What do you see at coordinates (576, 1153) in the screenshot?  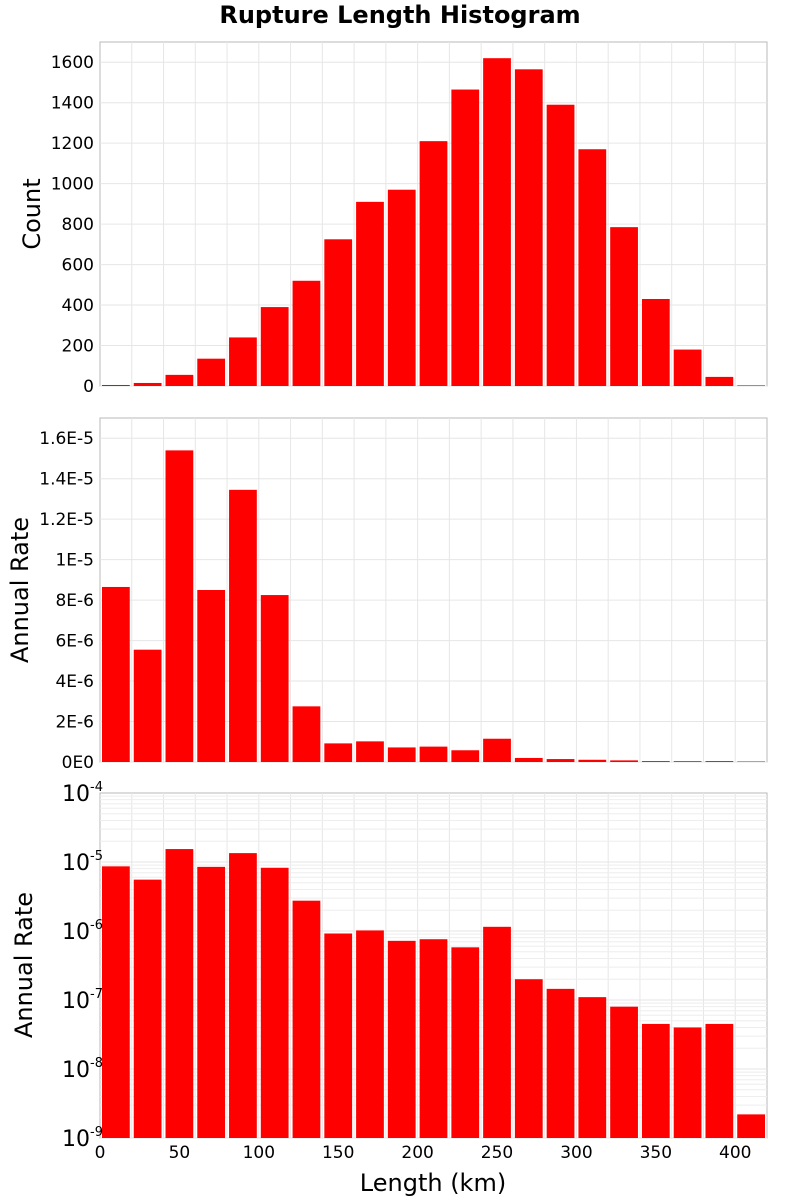 I see `x-tick-label: 300` at bounding box center [576, 1153].